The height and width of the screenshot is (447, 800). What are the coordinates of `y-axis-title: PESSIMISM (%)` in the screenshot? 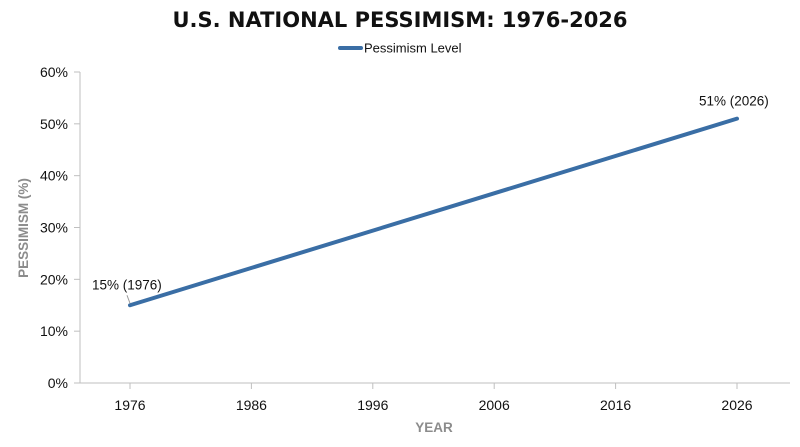 It's located at (23, 228).